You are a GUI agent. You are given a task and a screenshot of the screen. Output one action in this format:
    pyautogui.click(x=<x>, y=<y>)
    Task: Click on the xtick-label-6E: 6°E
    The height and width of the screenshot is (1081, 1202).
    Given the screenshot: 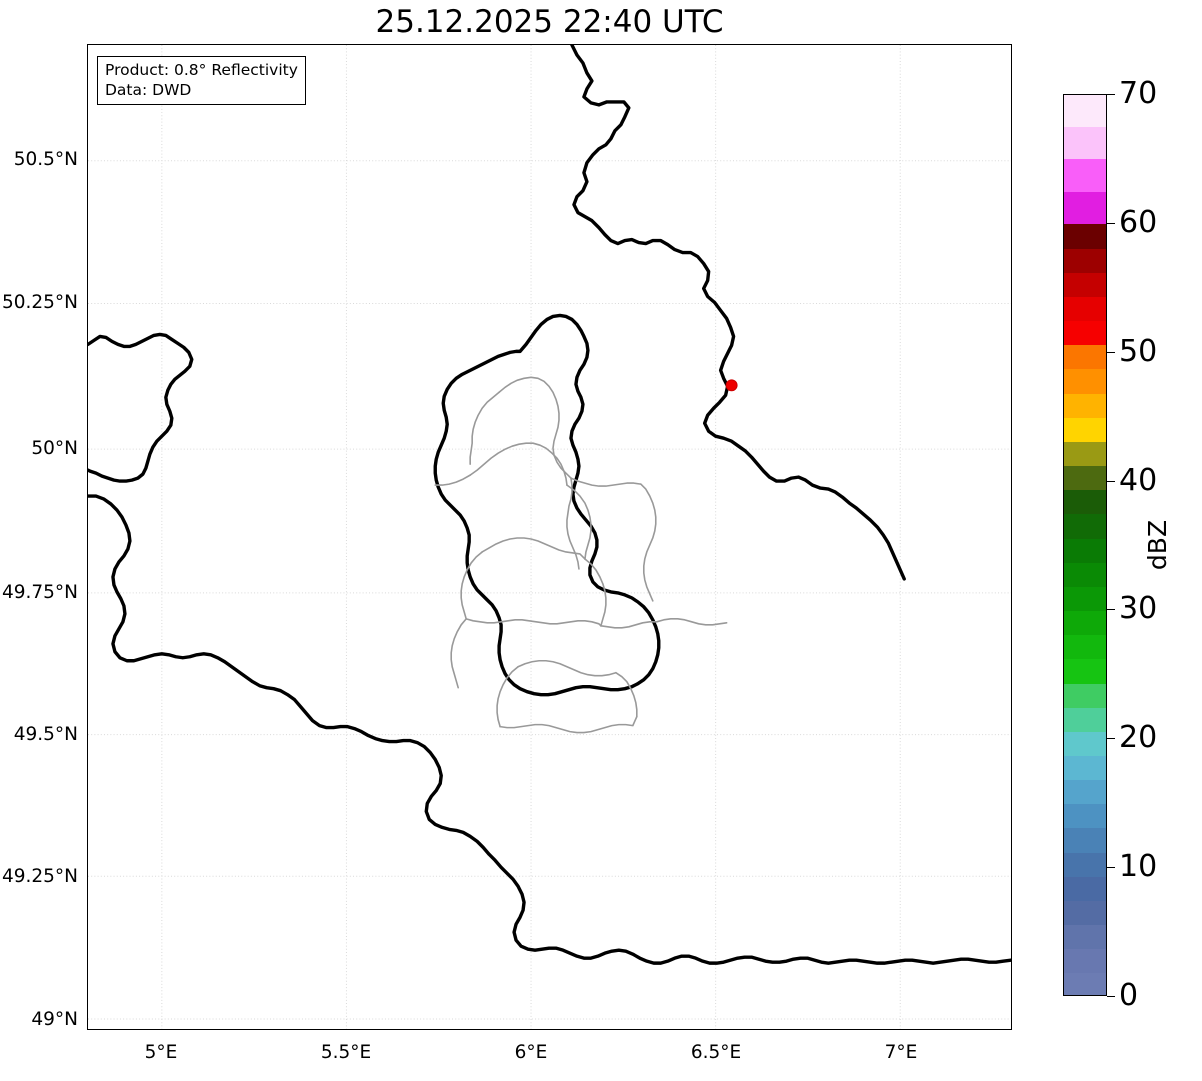 What is the action you would take?
    pyautogui.click(x=531, y=1052)
    